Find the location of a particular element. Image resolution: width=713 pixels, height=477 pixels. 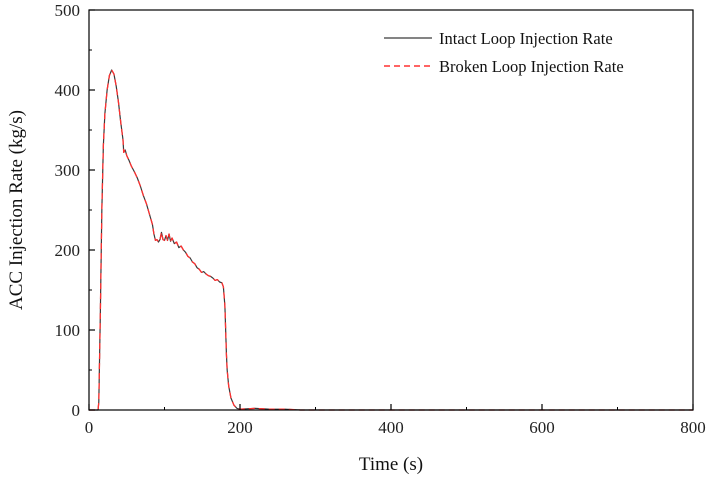

legend-label-broken: Broken Loop Injection Rate is located at coordinates (531, 66).